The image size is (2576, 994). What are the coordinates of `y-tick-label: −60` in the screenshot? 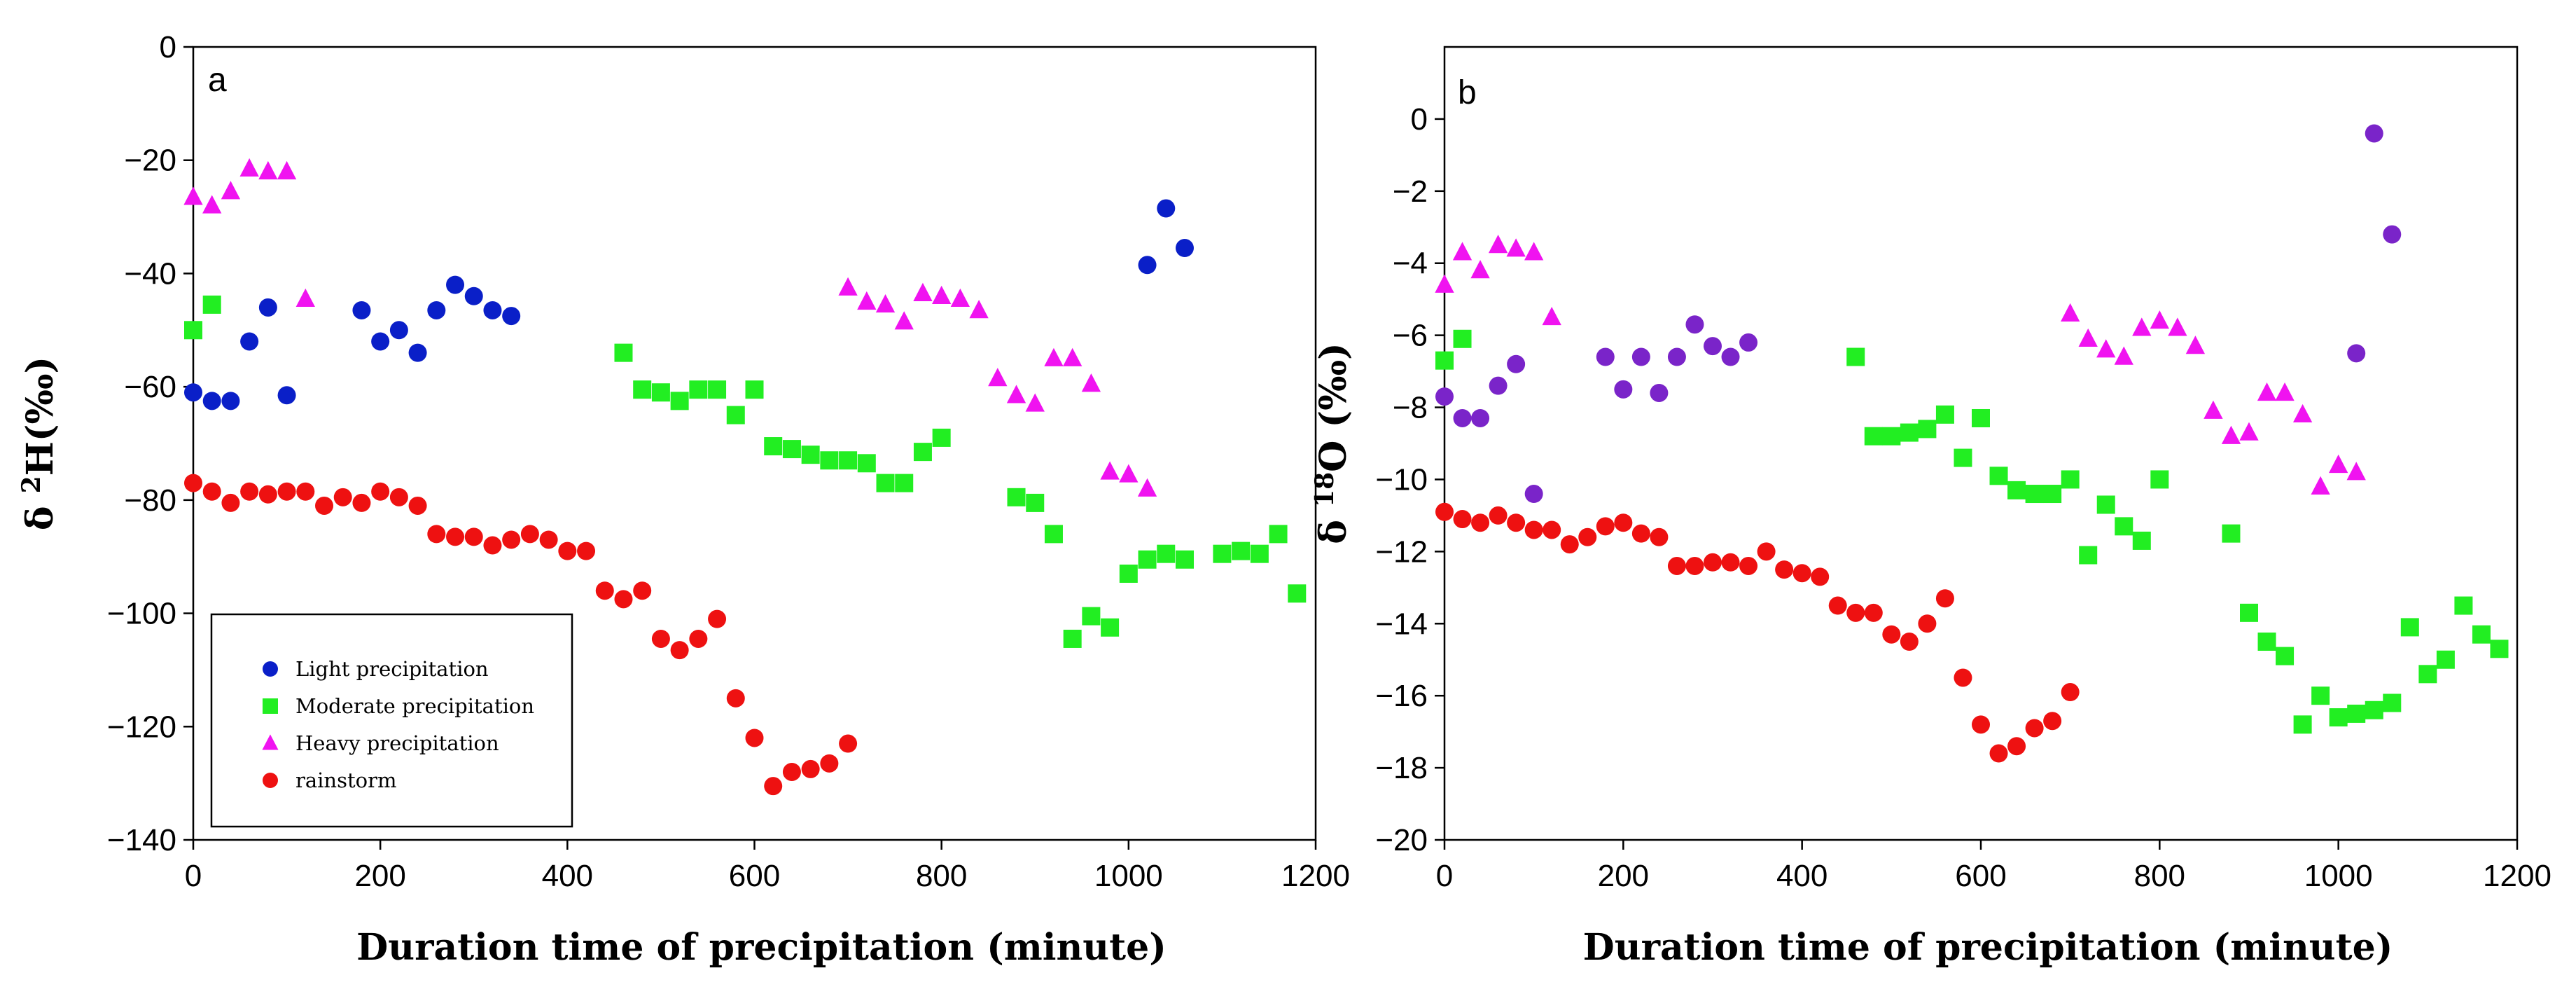 It's located at (150, 387).